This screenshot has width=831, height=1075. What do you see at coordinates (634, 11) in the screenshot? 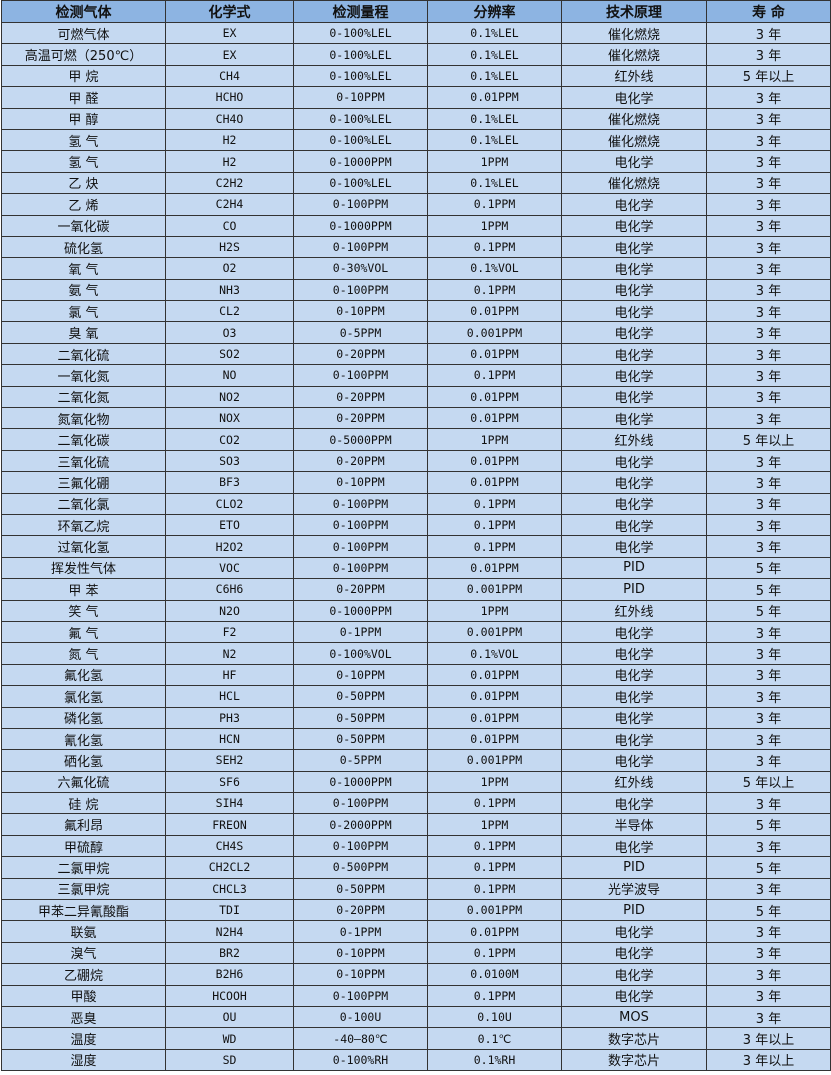
I see `header-principle: 技术原理` at bounding box center [634, 11].